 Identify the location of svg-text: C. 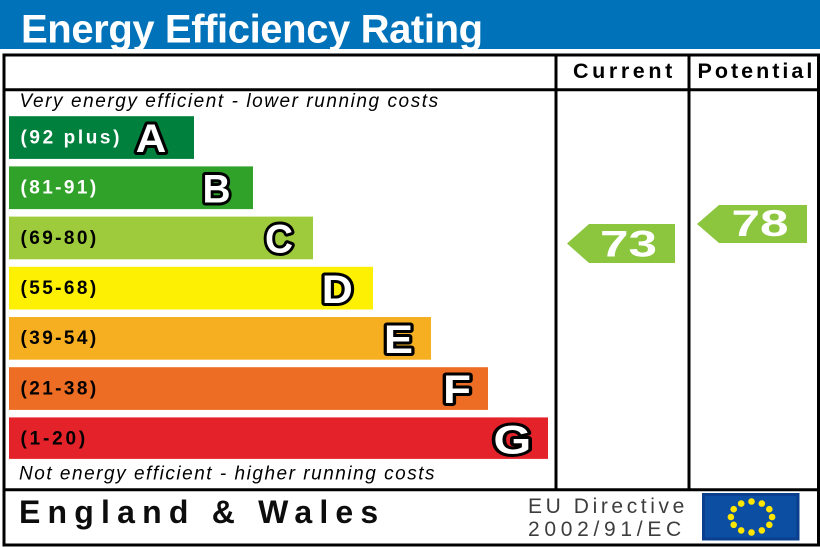
(279, 240).